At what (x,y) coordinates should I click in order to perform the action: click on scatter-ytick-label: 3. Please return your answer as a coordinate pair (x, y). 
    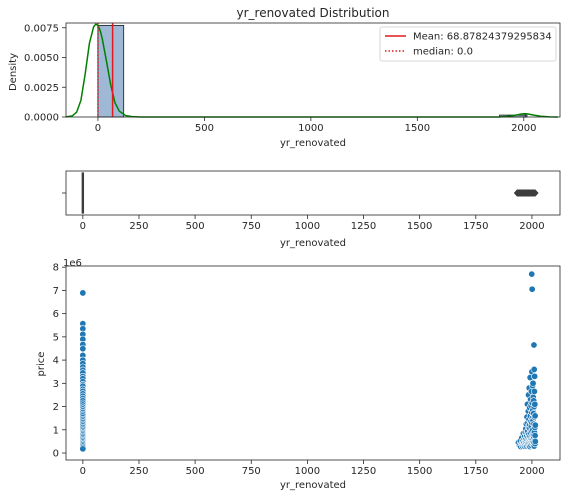
    Looking at the image, I should click on (56, 384).